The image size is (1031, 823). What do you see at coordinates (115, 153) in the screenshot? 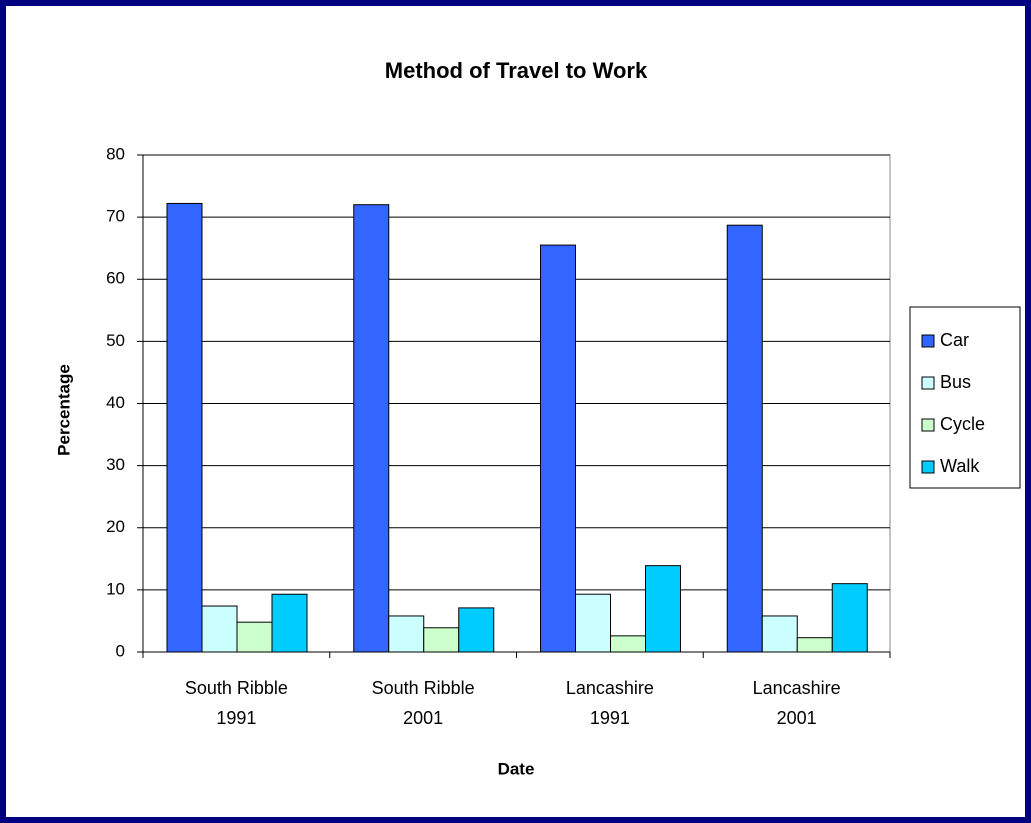
I see `y-tick-label: 80` at bounding box center [115, 153].